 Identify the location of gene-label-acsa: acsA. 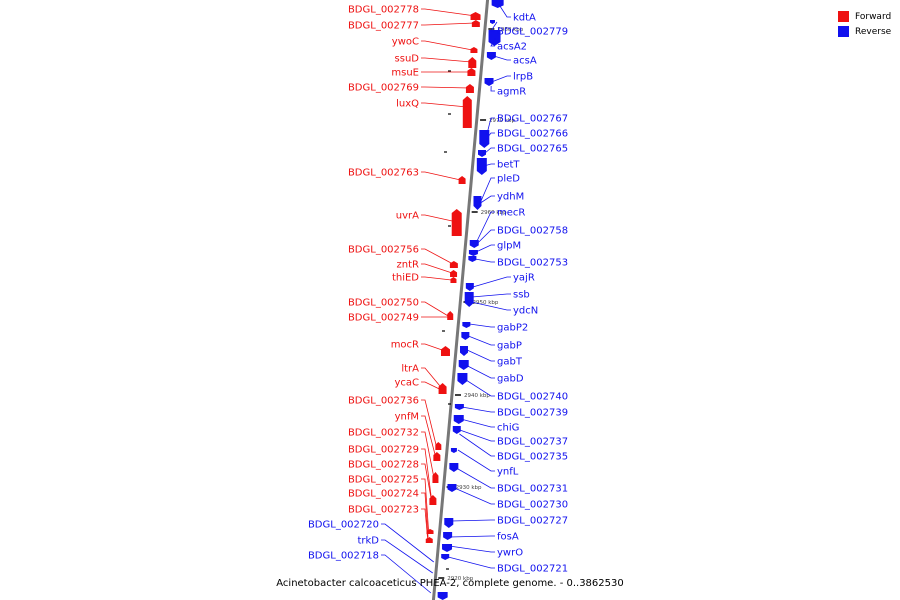
(525, 61).